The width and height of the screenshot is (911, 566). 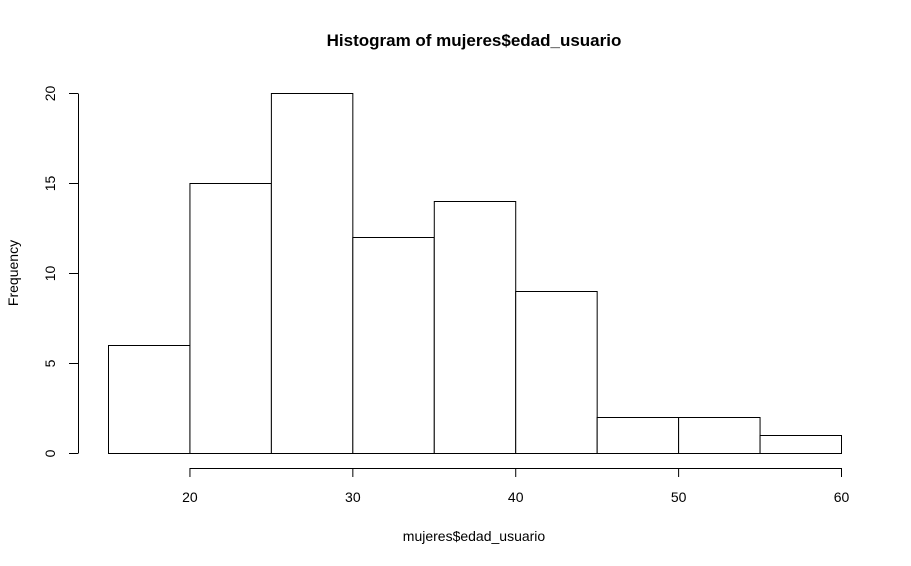 I want to click on y-tick-label: 10, so click(x=50, y=274).